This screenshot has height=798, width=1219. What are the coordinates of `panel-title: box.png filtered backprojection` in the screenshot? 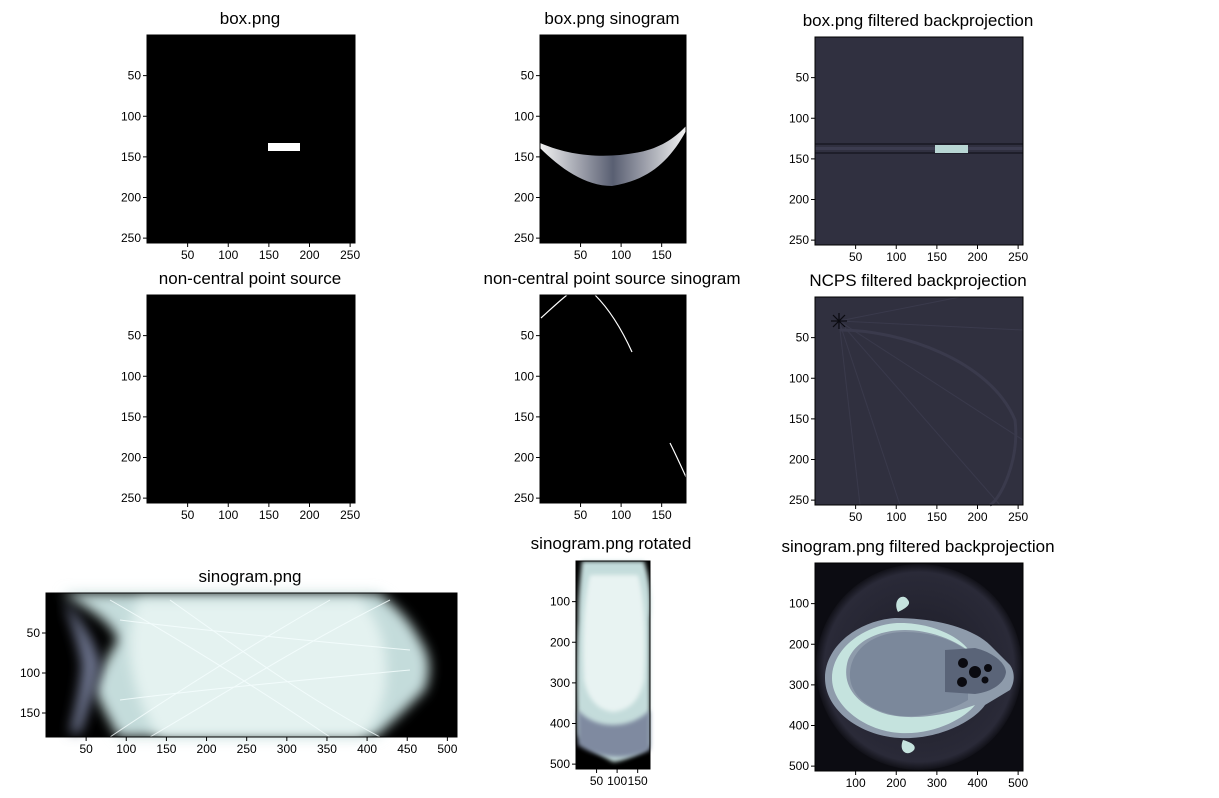 It's located at (918, 20).